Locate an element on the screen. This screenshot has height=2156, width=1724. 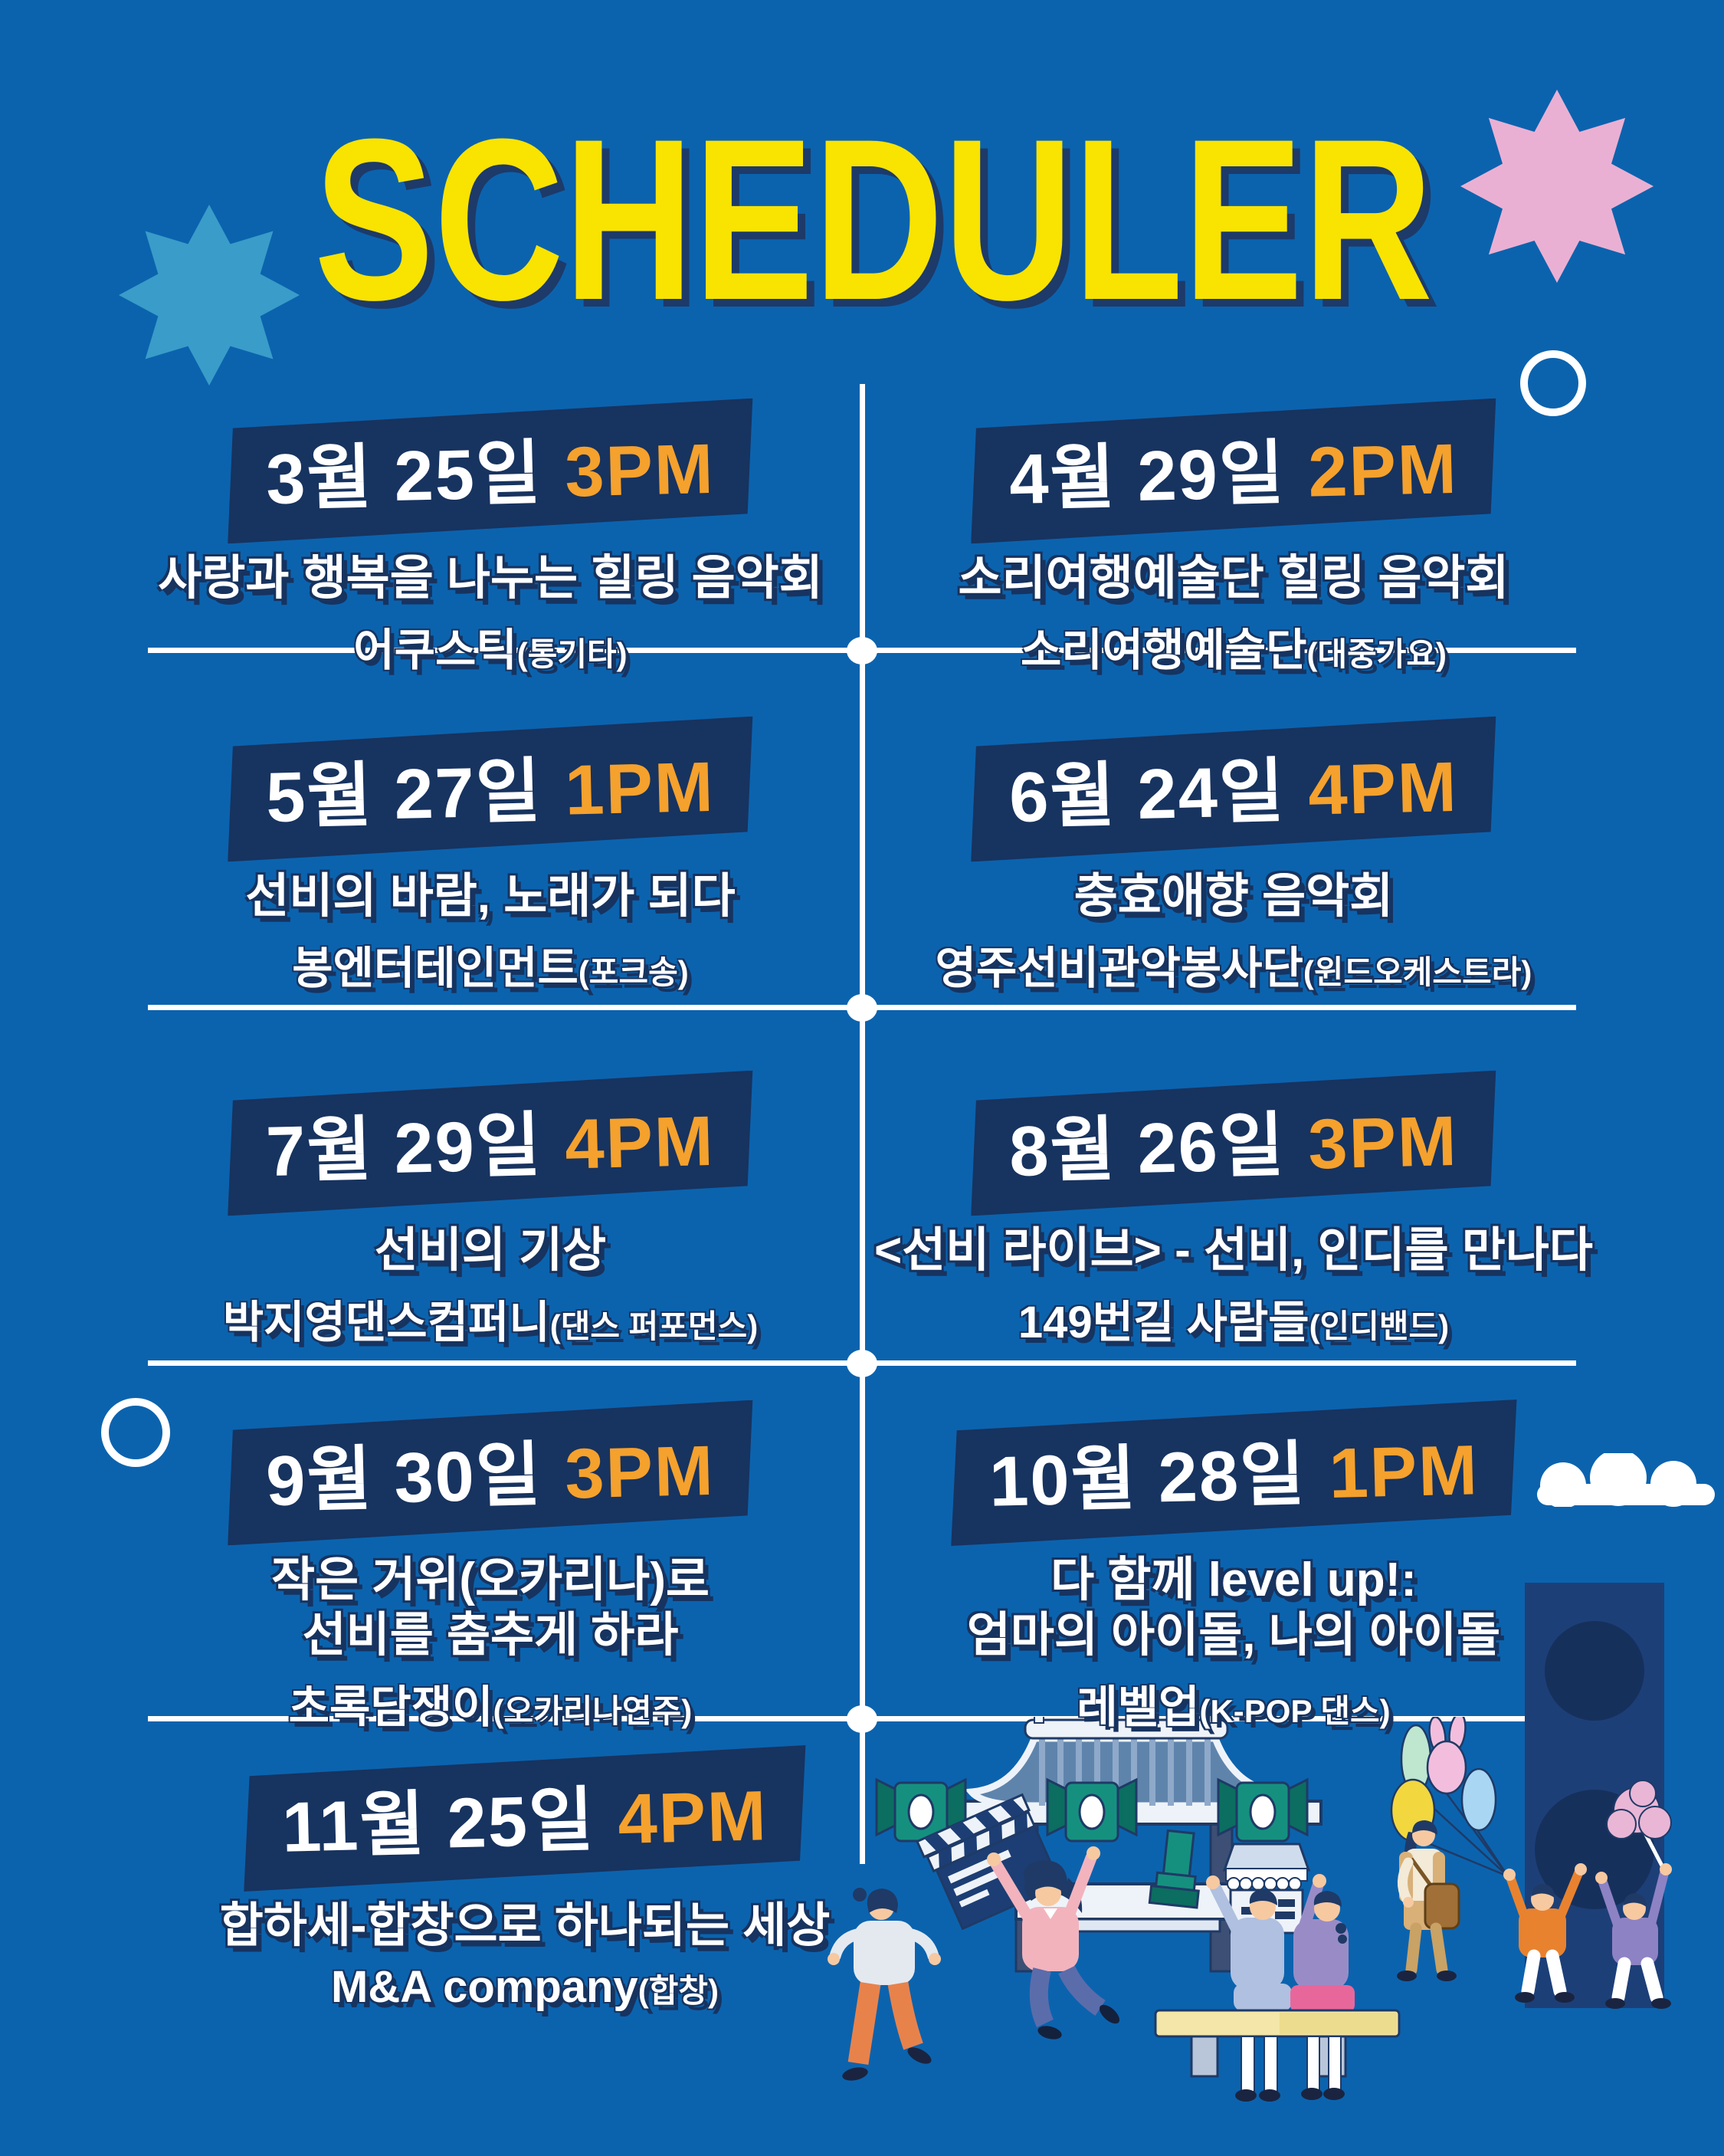
poster-title-shadow: SCHEDULER is located at coordinates (881, 227).